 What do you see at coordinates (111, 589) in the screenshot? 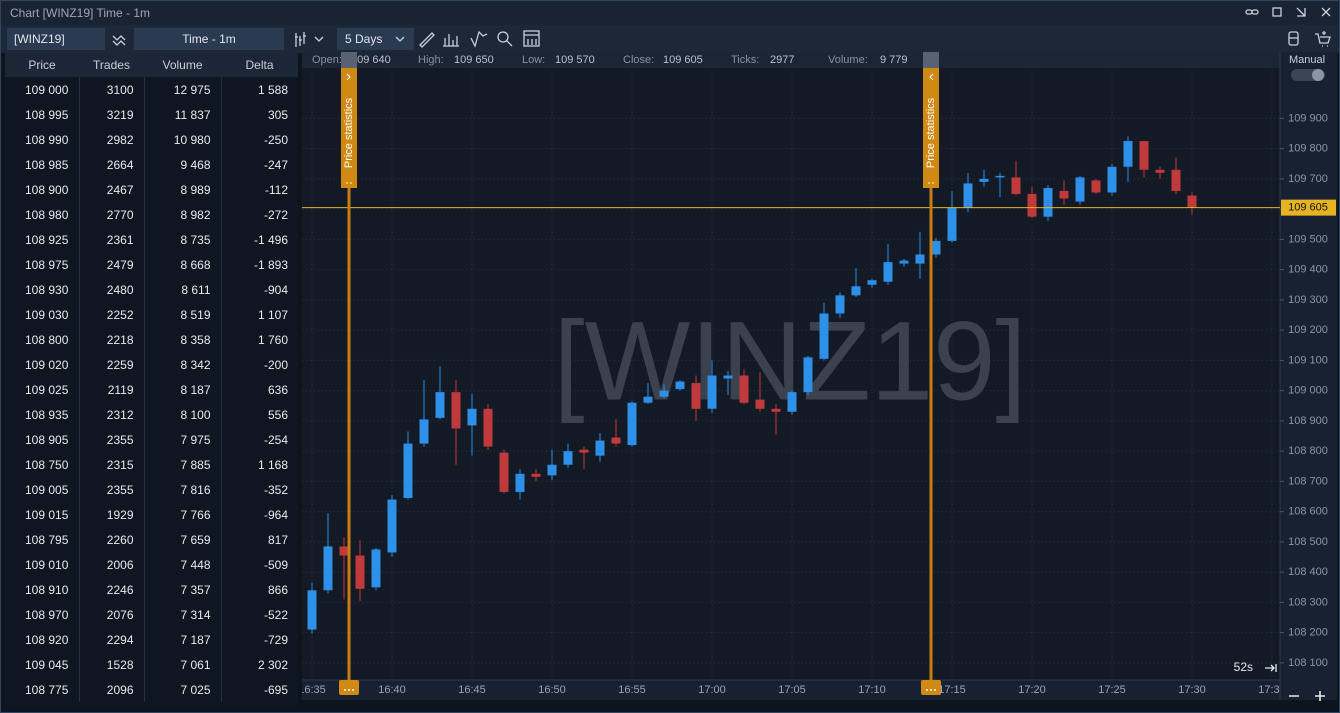
I see `table-cell: 2246` at bounding box center [111, 589].